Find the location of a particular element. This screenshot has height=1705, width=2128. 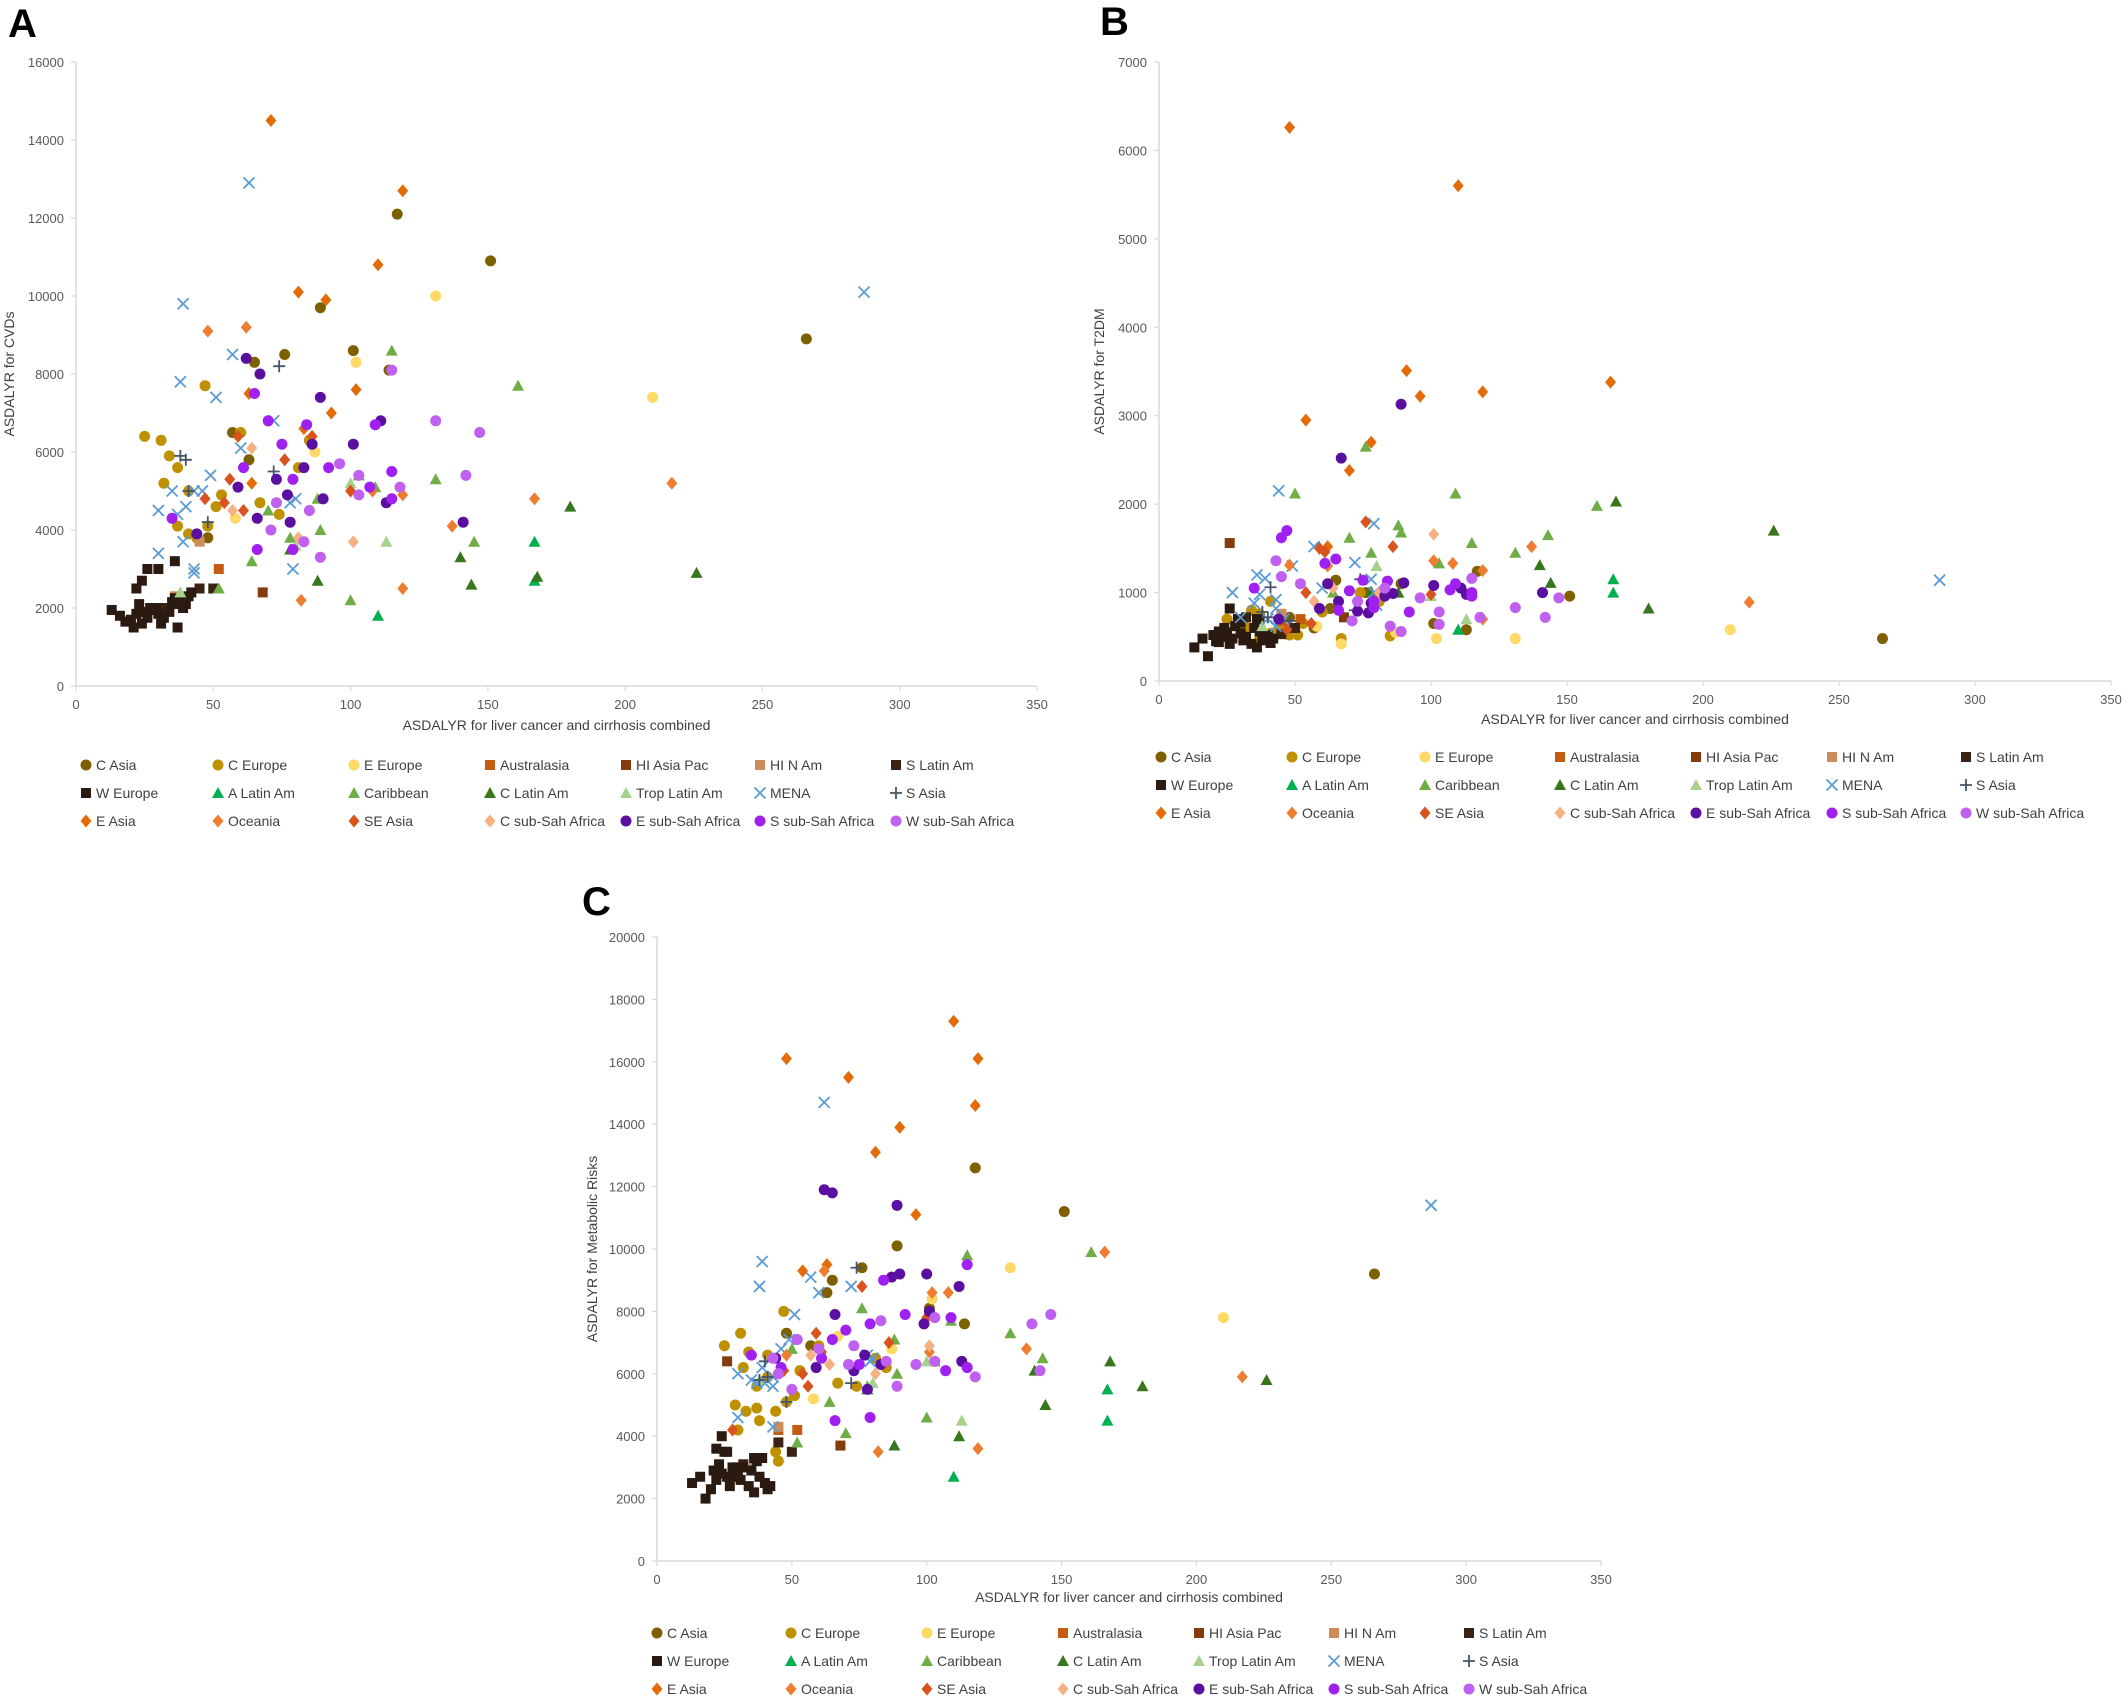

series-s-sub-sah-africa is located at coordinates (1363, 571).